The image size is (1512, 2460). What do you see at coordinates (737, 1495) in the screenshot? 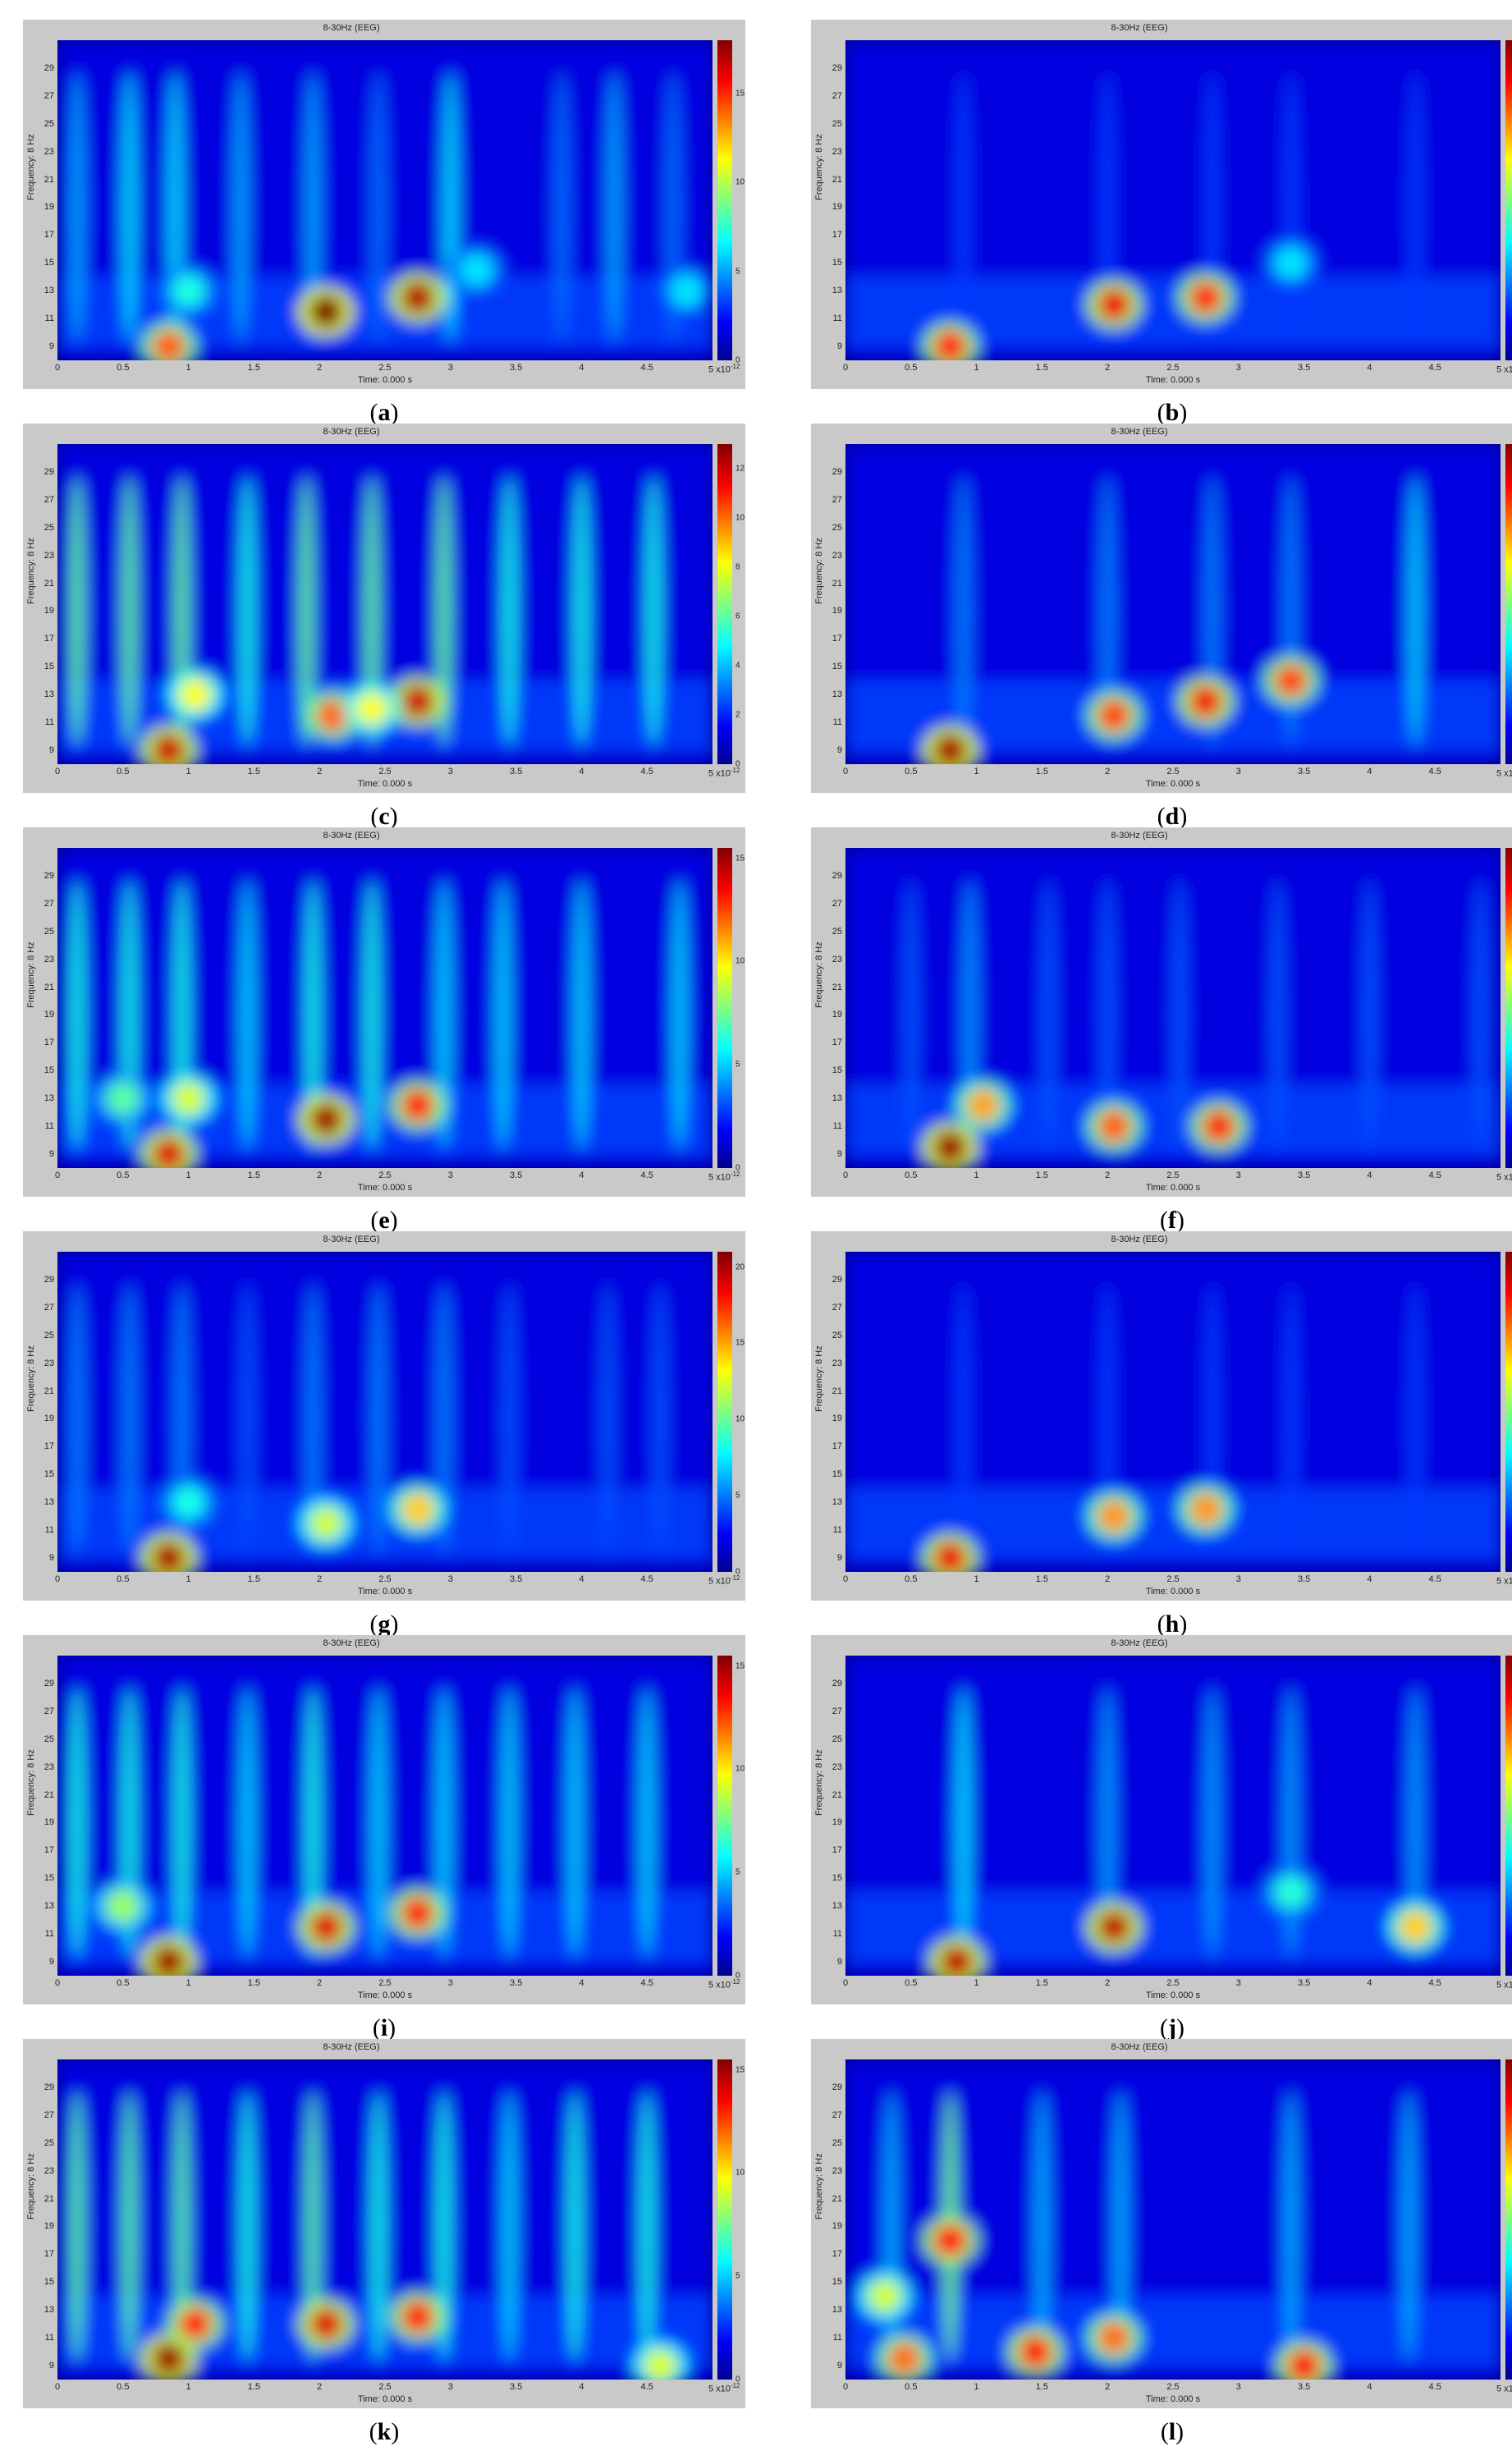
I see `colorbar-tick: 5` at bounding box center [737, 1495].